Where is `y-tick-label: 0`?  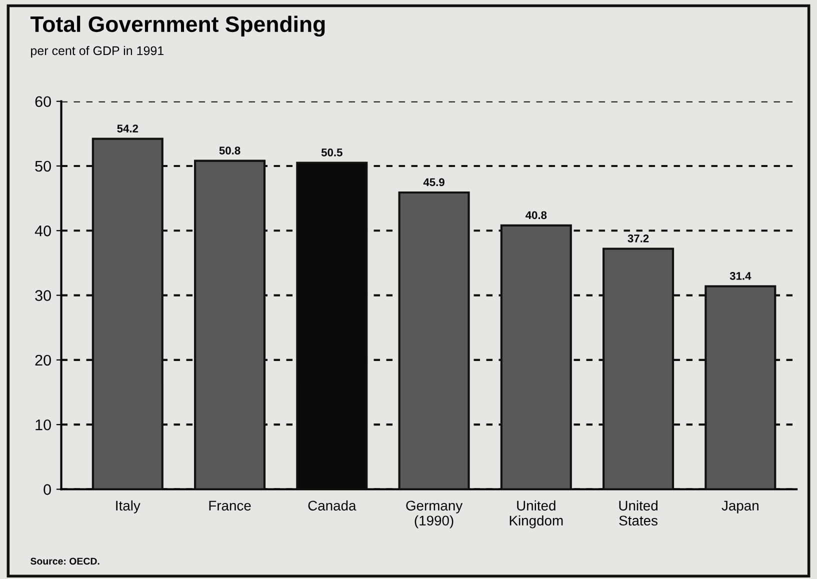
y-tick-label: 0 is located at coordinates (47, 489).